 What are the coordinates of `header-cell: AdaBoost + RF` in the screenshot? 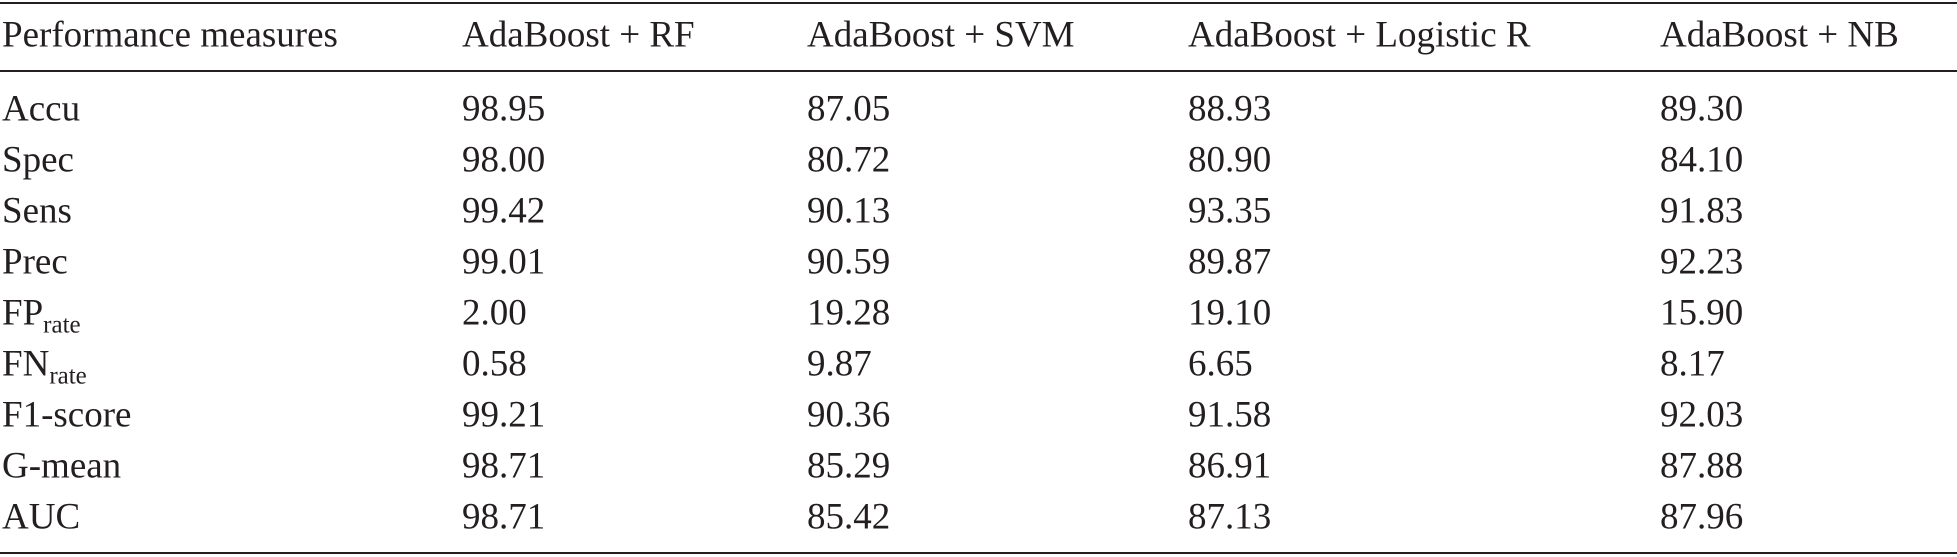 It's located at (578, 35).